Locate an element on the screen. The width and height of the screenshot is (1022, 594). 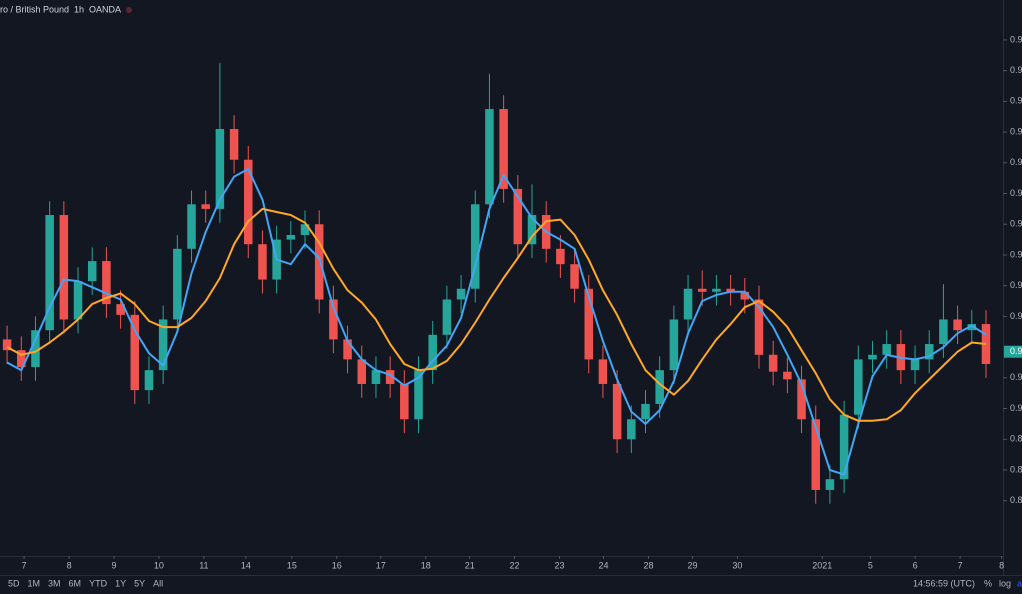
x-tick-label: 29 is located at coordinates (692, 565).